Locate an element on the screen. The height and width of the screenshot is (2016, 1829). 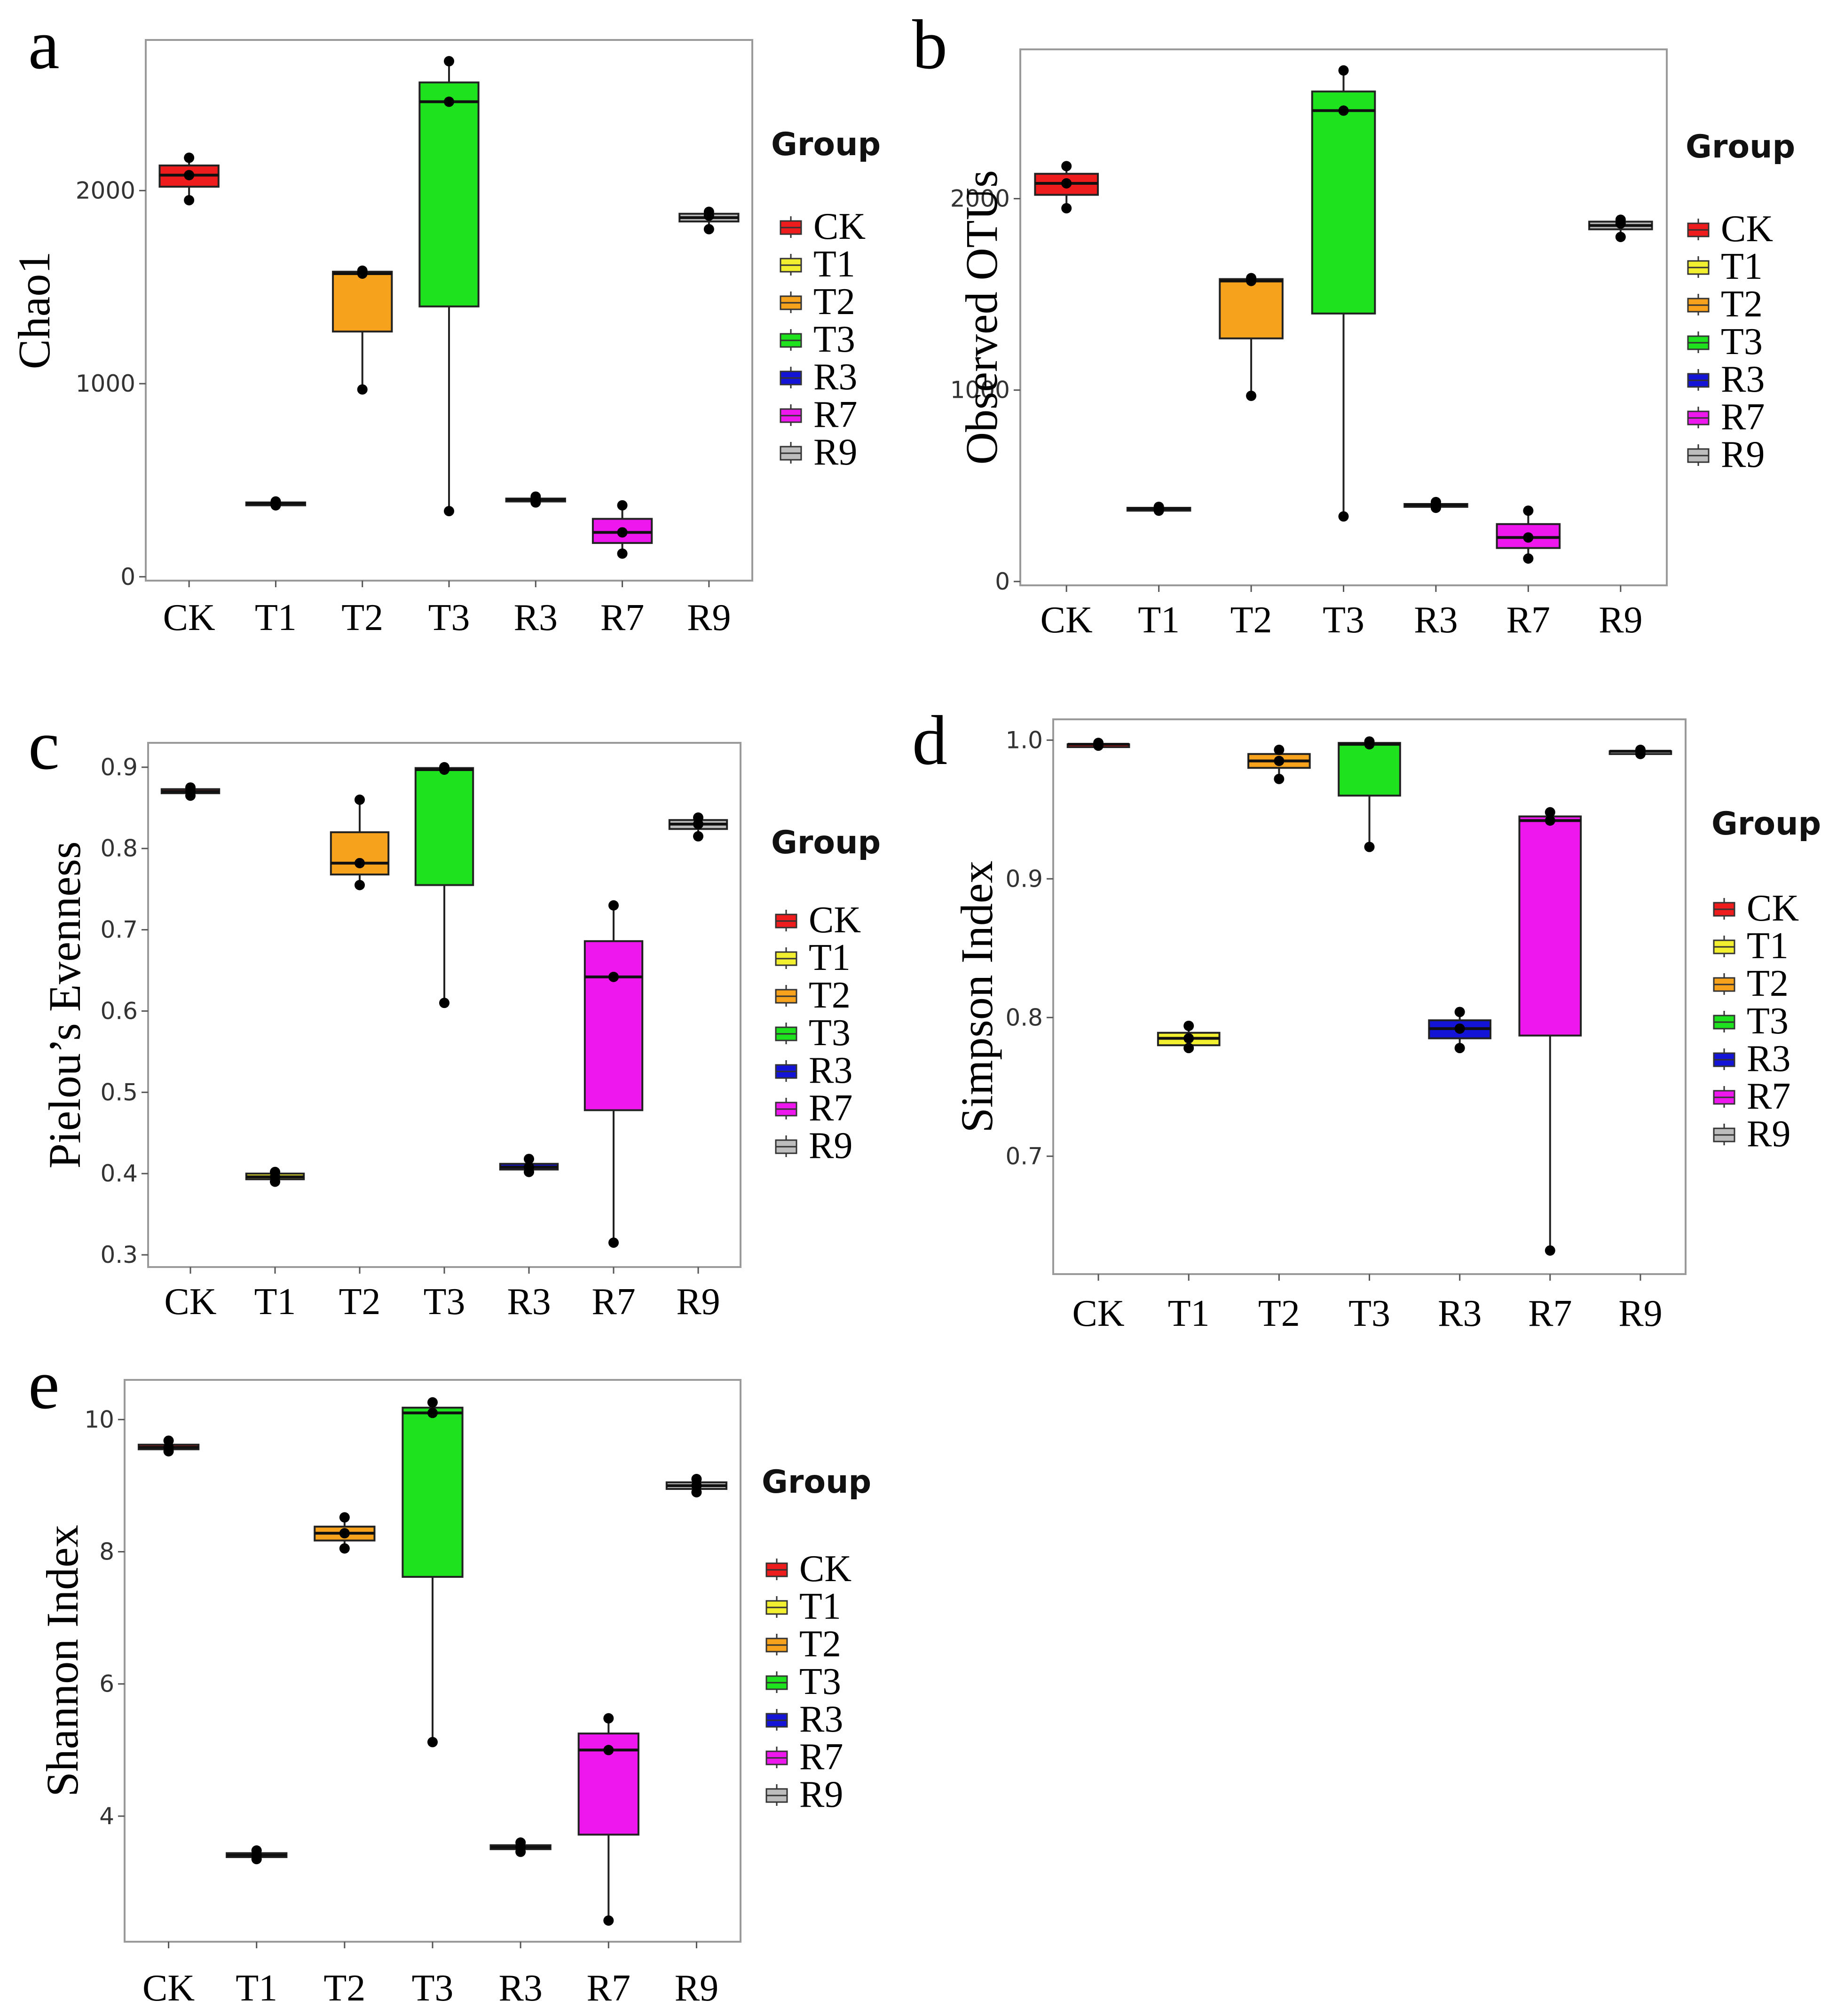
box-T3 is located at coordinates (449, 286).